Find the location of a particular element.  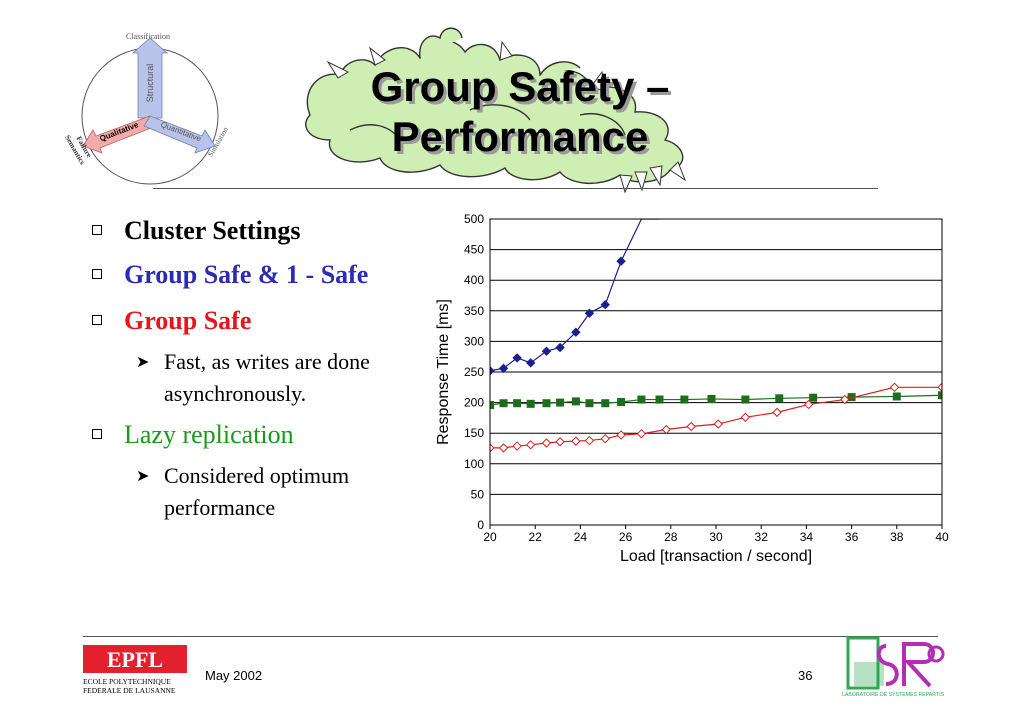

dragon-claws is located at coordinates (653, 177).